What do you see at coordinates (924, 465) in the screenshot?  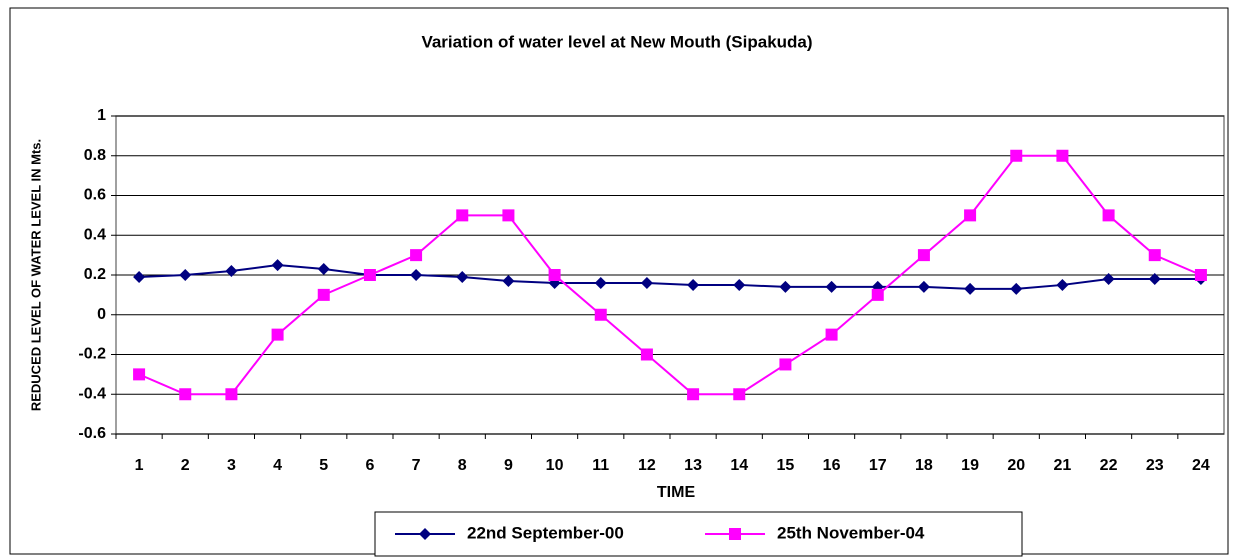 I see `x-tick-label: 18` at bounding box center [924, 465].